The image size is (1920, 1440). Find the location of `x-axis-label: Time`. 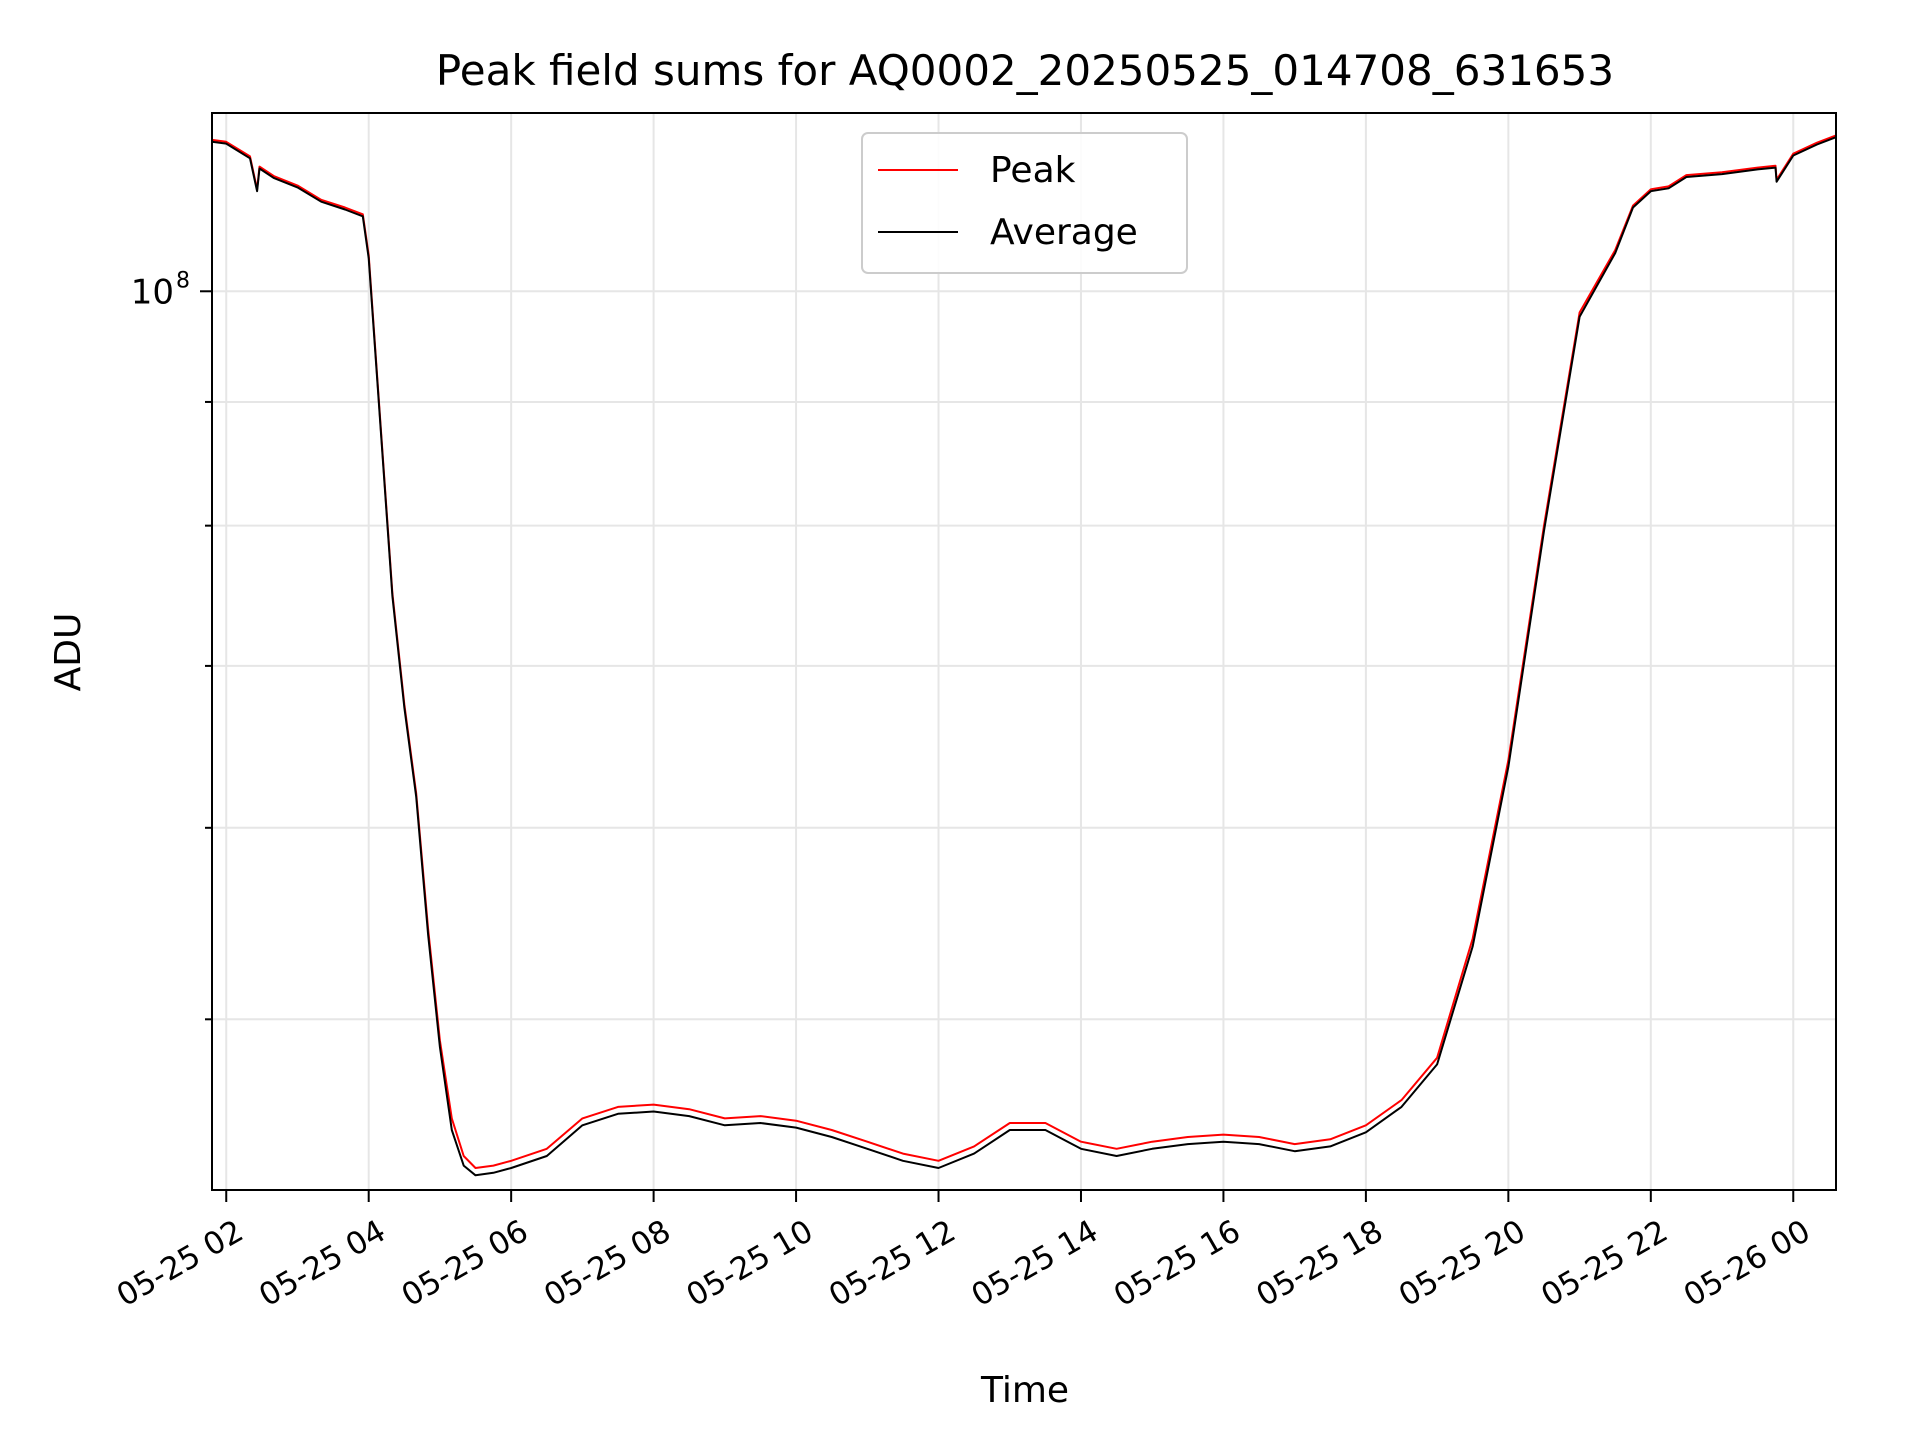

x-axis-label: Time is located at coordinates (1024, 1390).